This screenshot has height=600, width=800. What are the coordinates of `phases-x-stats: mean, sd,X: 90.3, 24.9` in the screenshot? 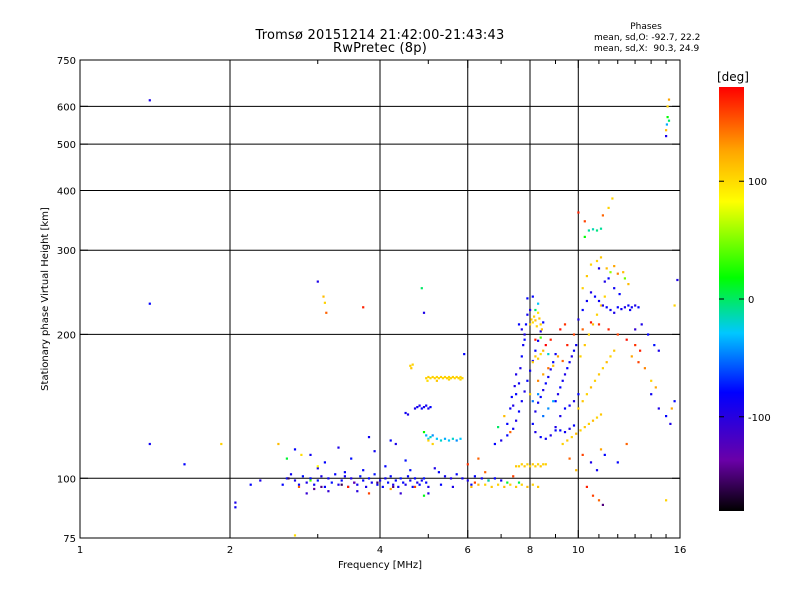 It's located at (647, 49).